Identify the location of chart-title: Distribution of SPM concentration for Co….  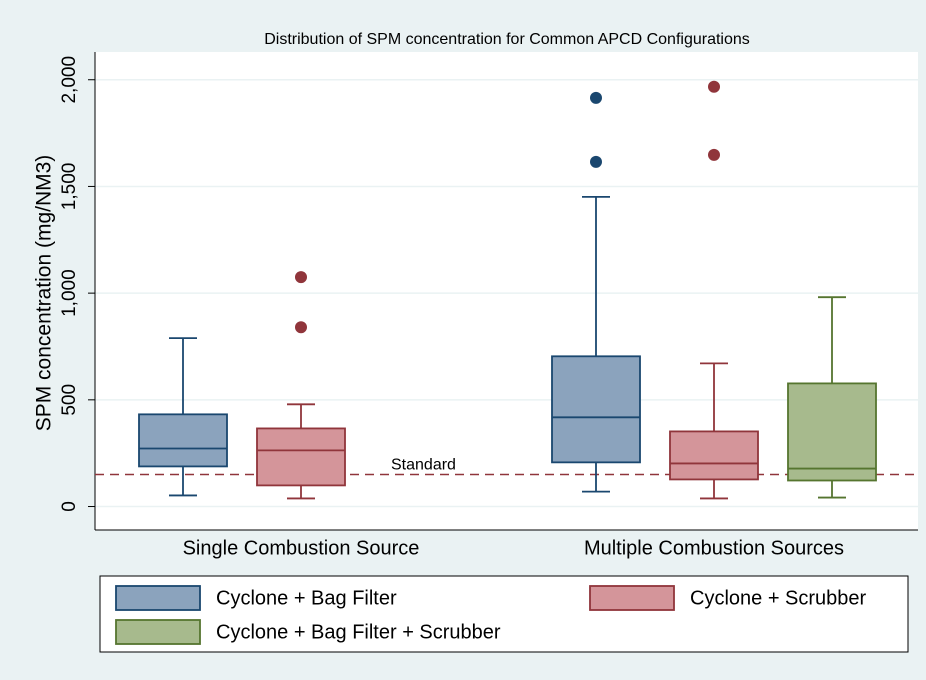
(507, 39).